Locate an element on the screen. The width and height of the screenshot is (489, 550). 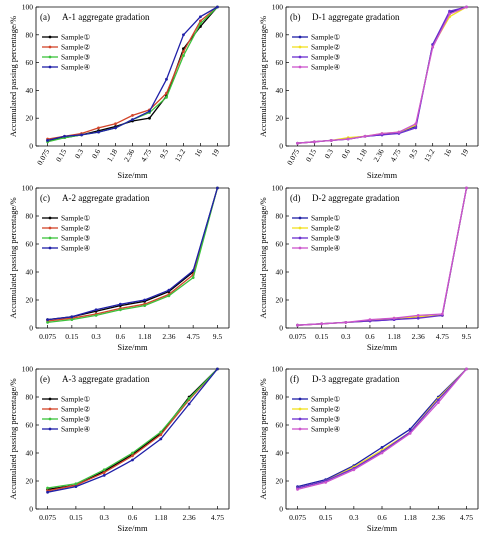
panel-title: D-1 aggregate gradation is located at coordinates (356, 17).